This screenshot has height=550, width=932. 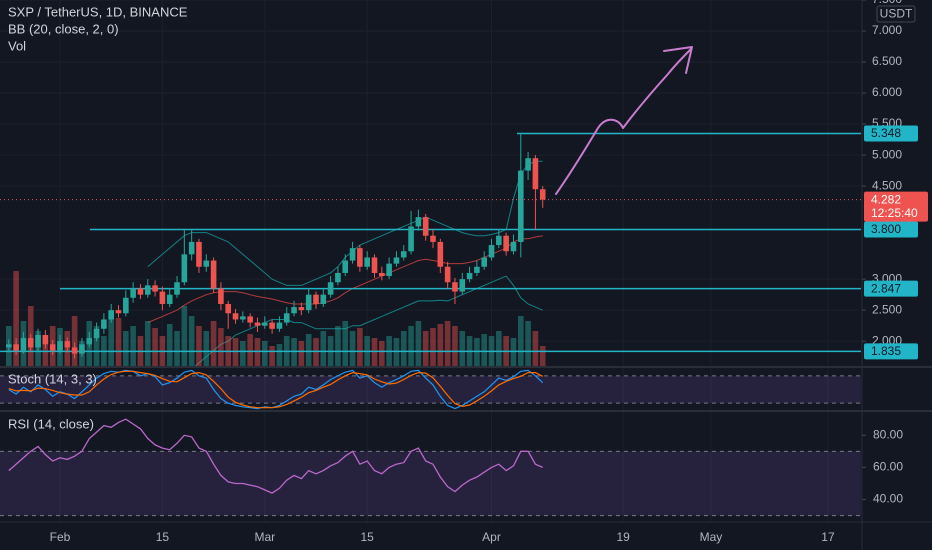 I want to click on x-tick-label: Mar, so click(x=264, y=537).